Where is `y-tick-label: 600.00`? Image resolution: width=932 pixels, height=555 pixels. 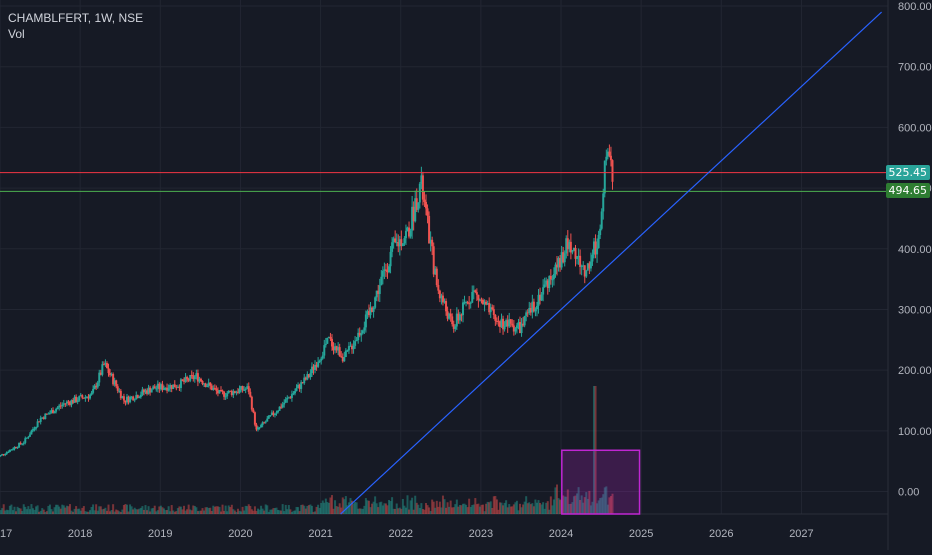 y-tick-label: 600.00 is located at coordinates (915, 128).